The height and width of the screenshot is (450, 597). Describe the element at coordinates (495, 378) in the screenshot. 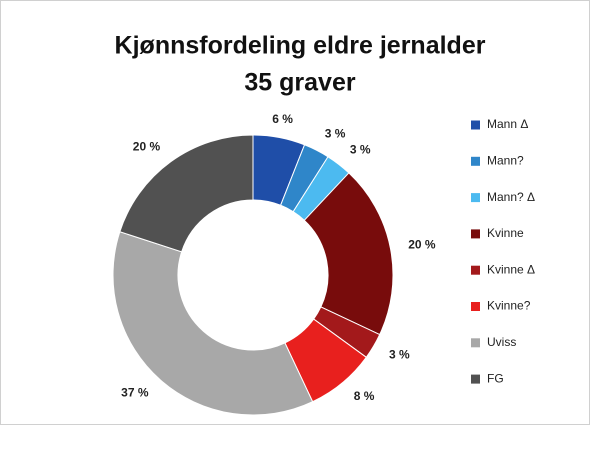

I see `legend-label: FG` at that location.